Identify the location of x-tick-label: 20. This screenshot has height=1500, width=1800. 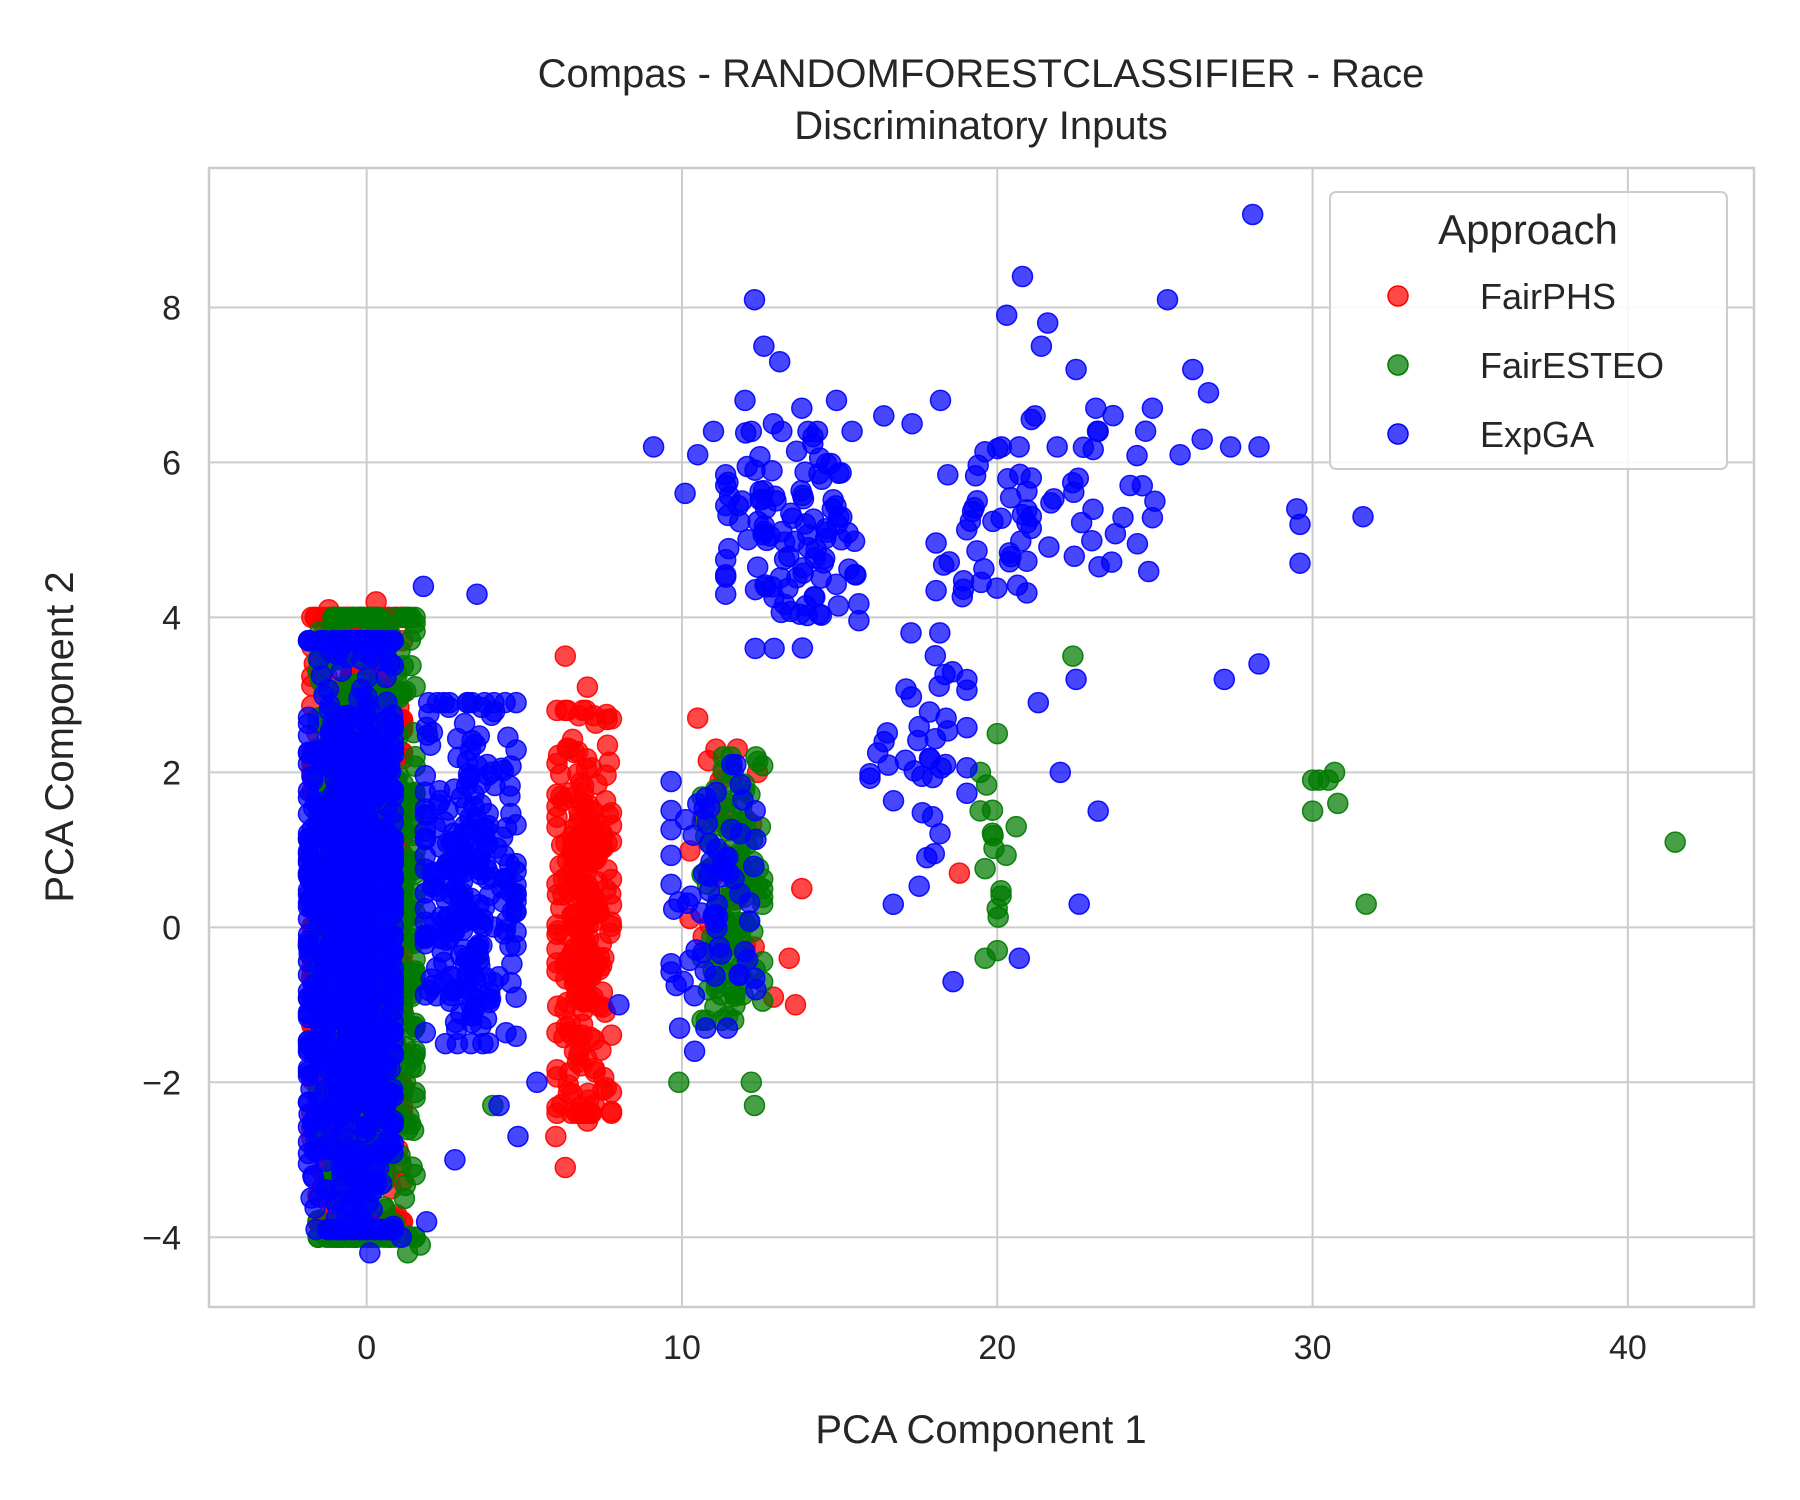
(997, 1348).